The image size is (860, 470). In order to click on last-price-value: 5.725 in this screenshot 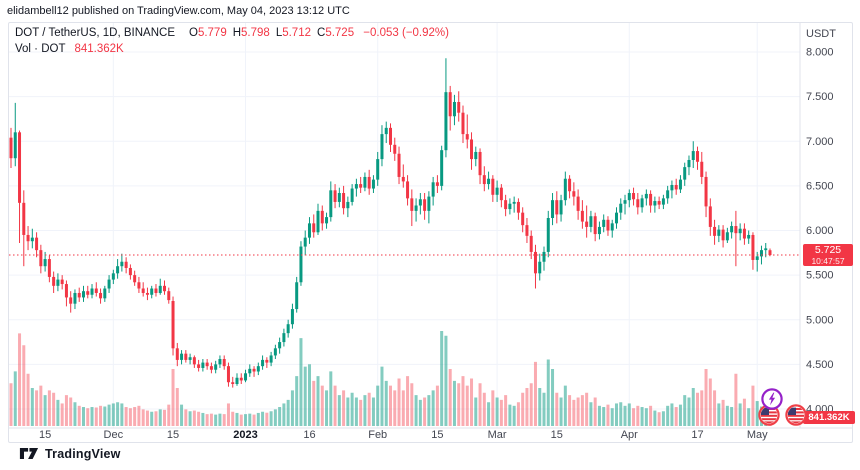, I will do `click(828, 250)`.